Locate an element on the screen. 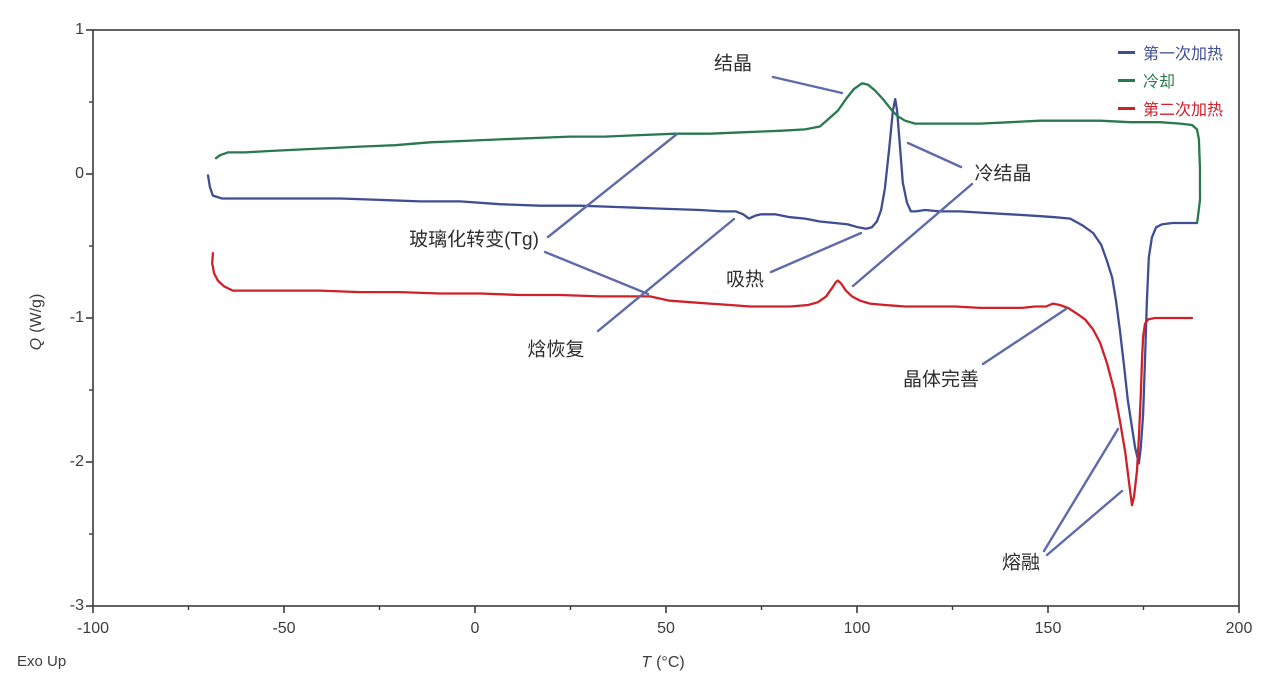 The width and height of the screenshot is (1280, 700). x-axis-title: T (°C) is located at coordinates (662, 663).